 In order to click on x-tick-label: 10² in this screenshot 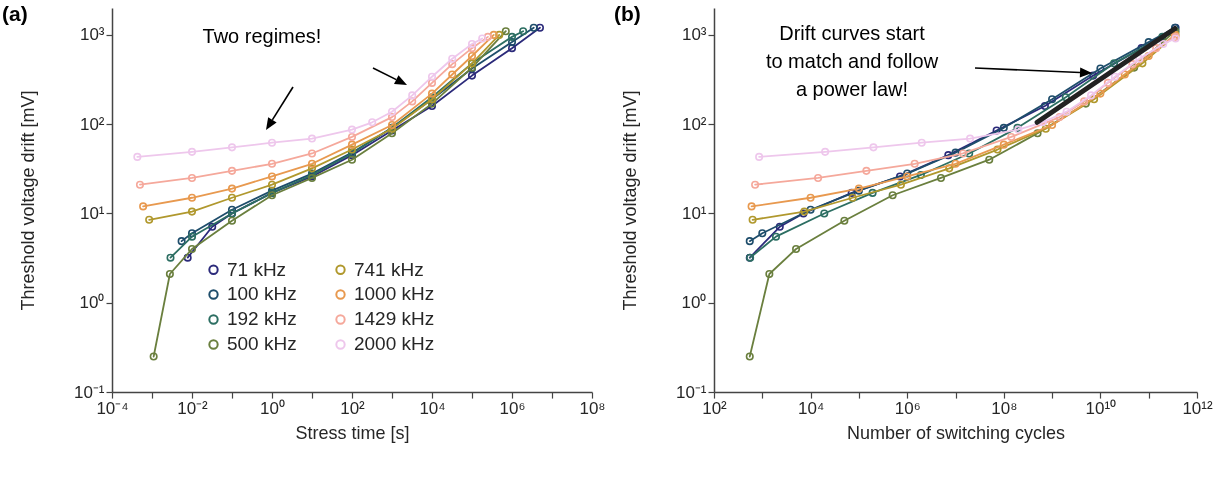, I will do `click(353, 408)`.